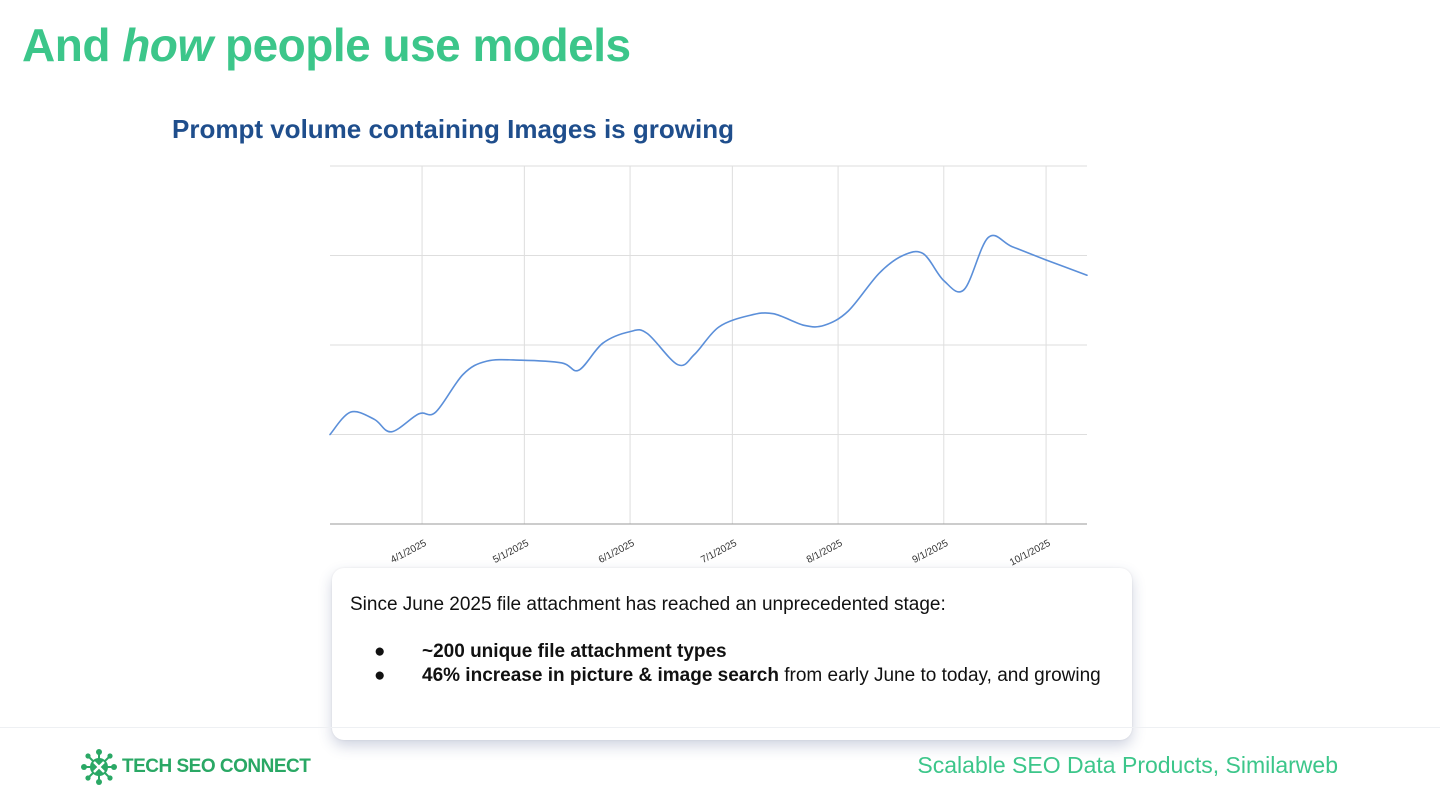 This screenshot has height=810, width=1440. I want to click on bullet-bold-text: ~200 unique file attachment types, so click(574, 651).